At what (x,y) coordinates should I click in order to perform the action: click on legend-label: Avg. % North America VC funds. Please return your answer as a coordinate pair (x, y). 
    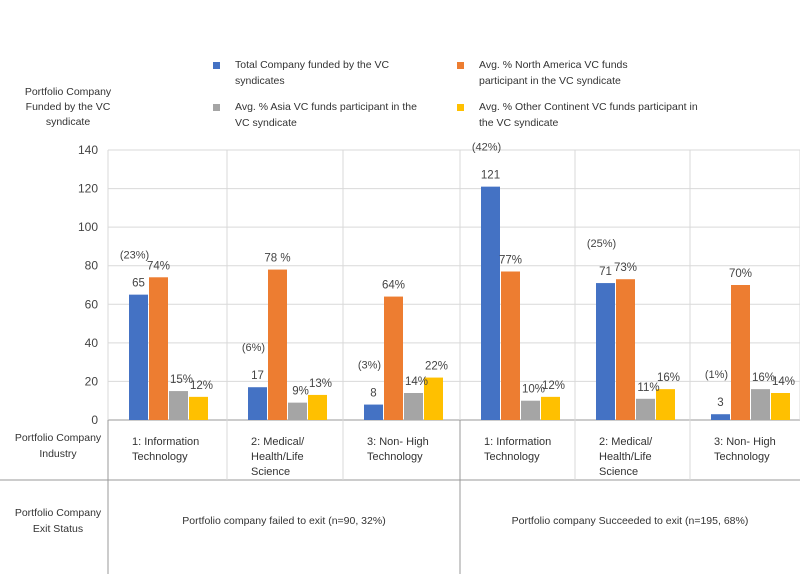
    Looking at the image, I should click on (553, 65).